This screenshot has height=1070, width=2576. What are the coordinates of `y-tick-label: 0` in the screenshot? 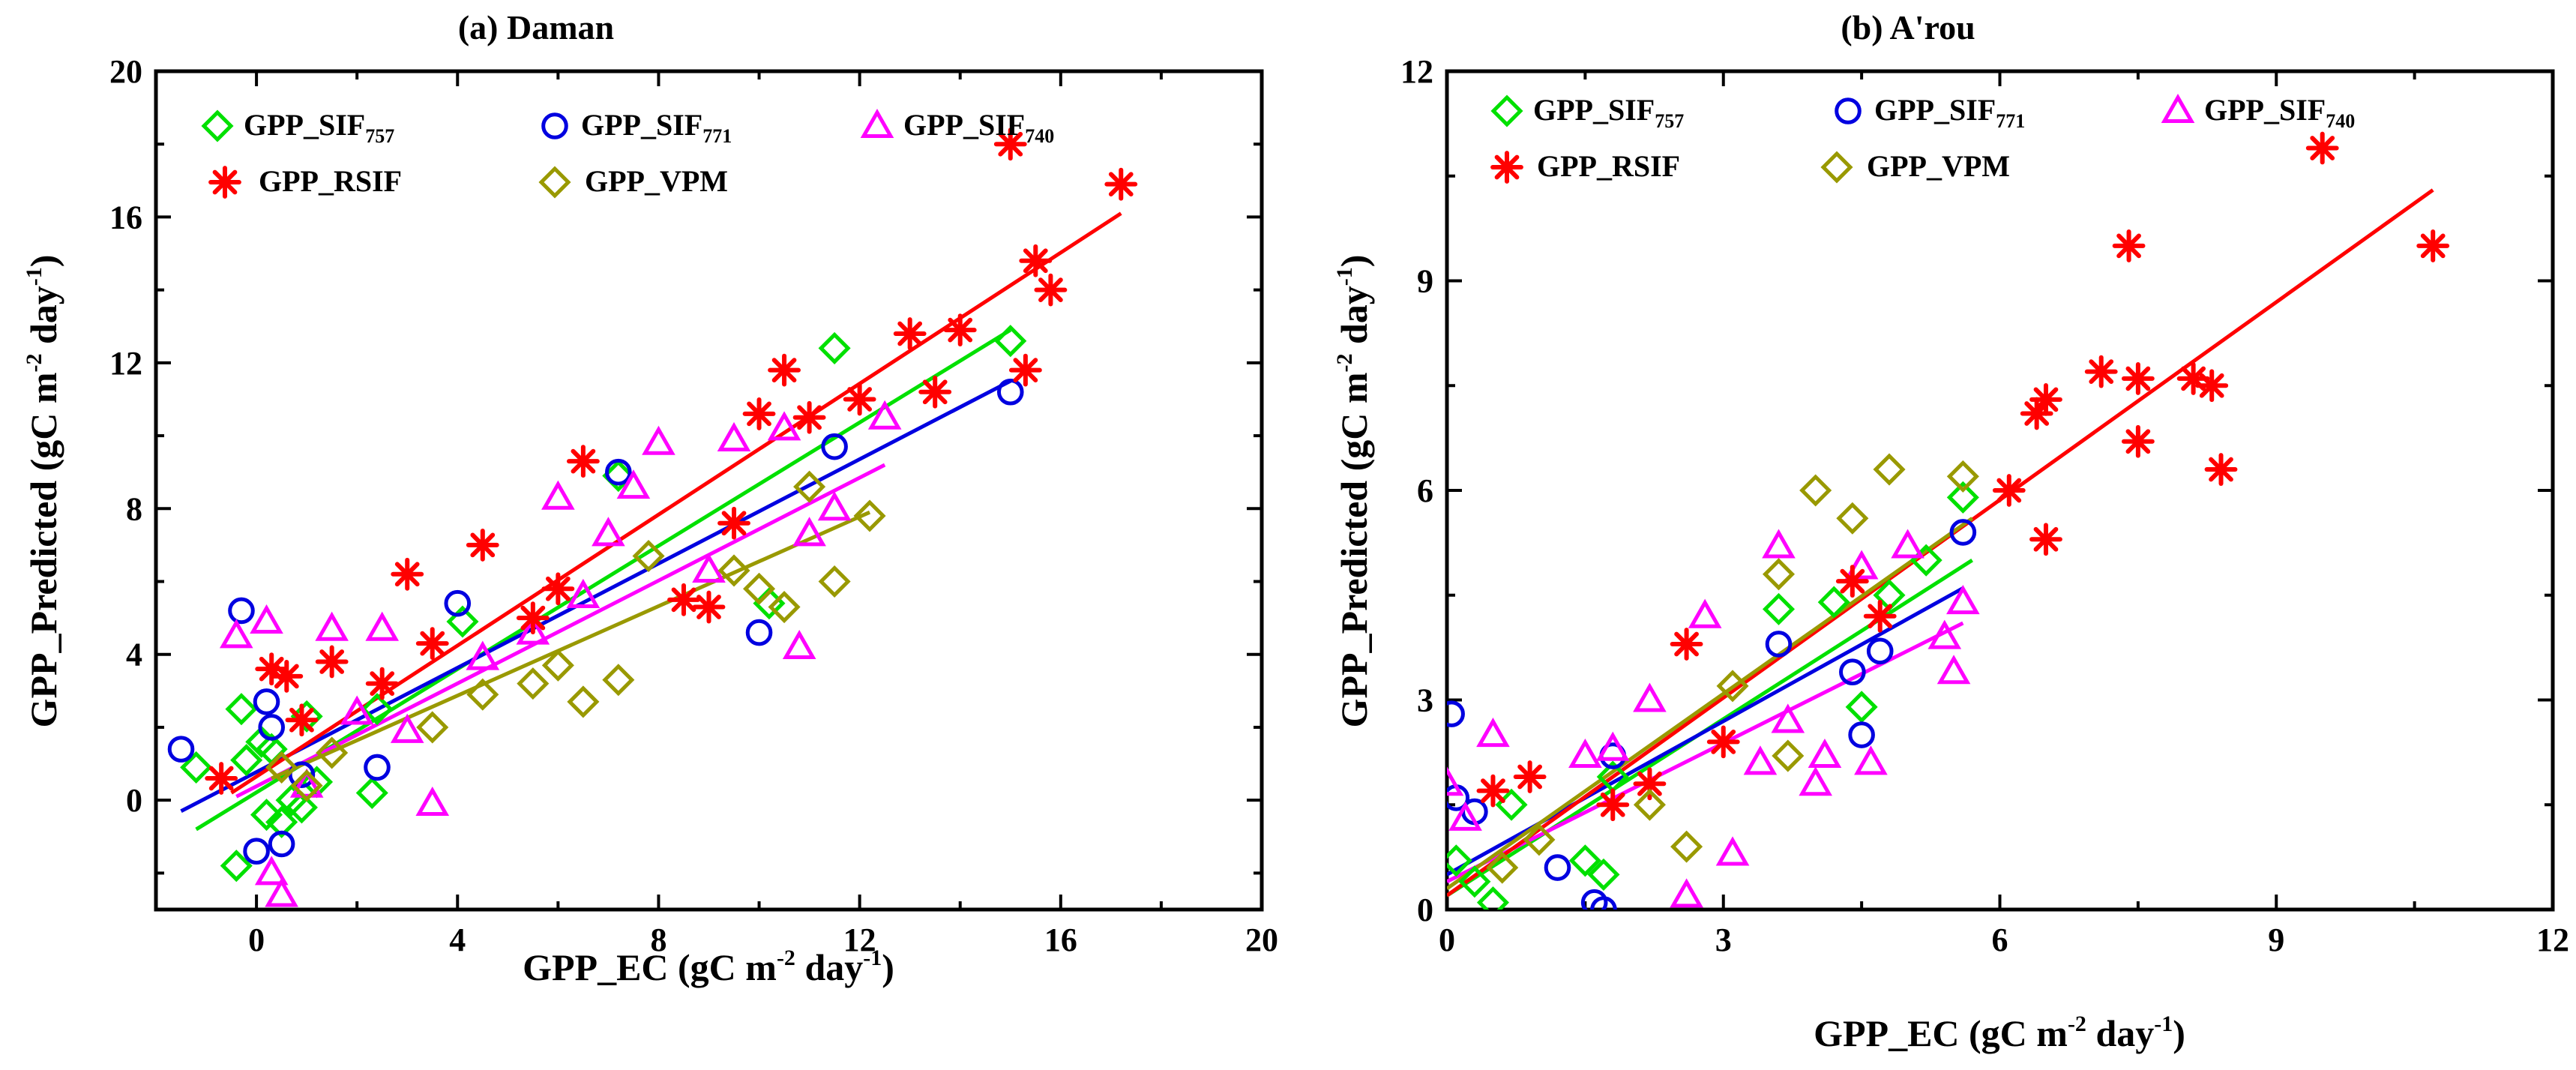 It's located at (134, 801).